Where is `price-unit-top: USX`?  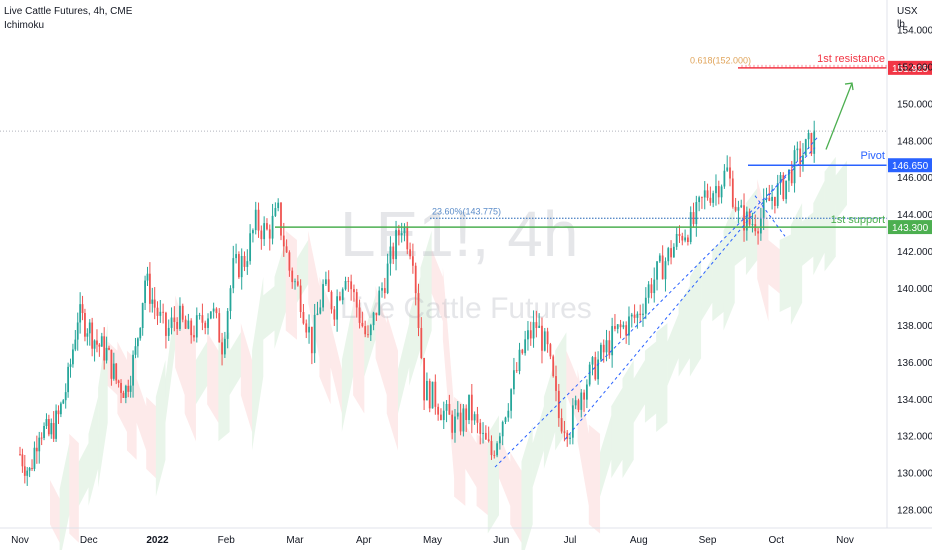 price-unit-top: USX is located at coordinates (907, 11).